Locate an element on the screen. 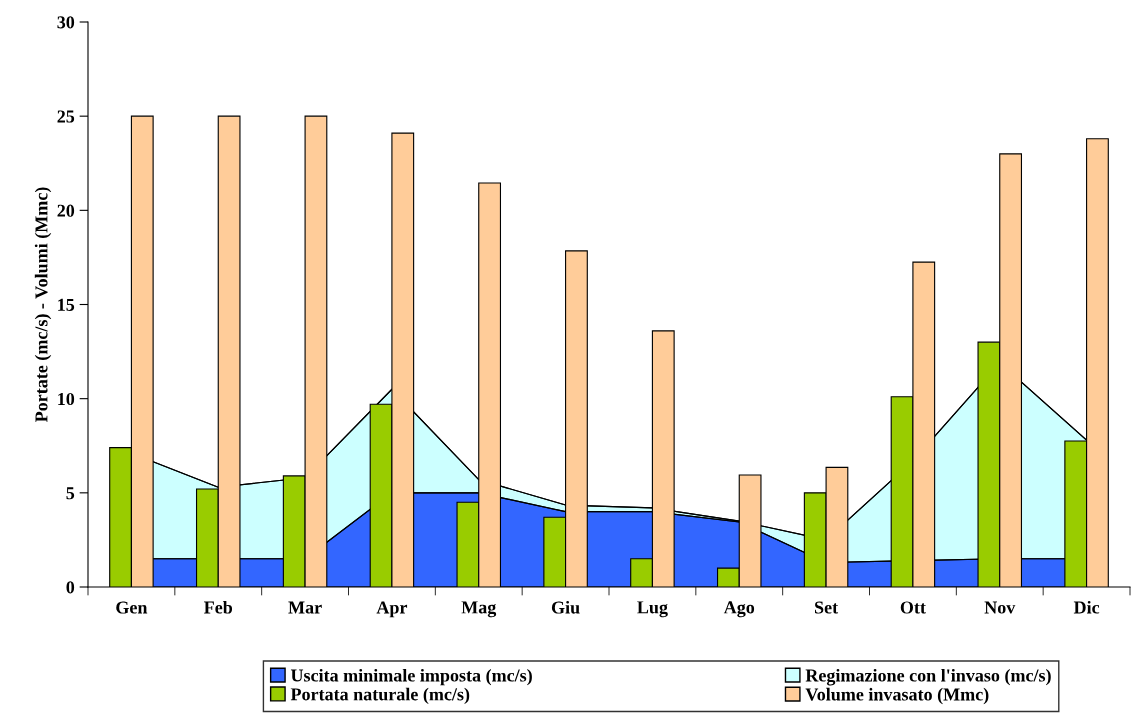 This screenshot has height=714, width=1136. legend-label: Volume invasato (Mmc) is located at coordinates (897, 696).